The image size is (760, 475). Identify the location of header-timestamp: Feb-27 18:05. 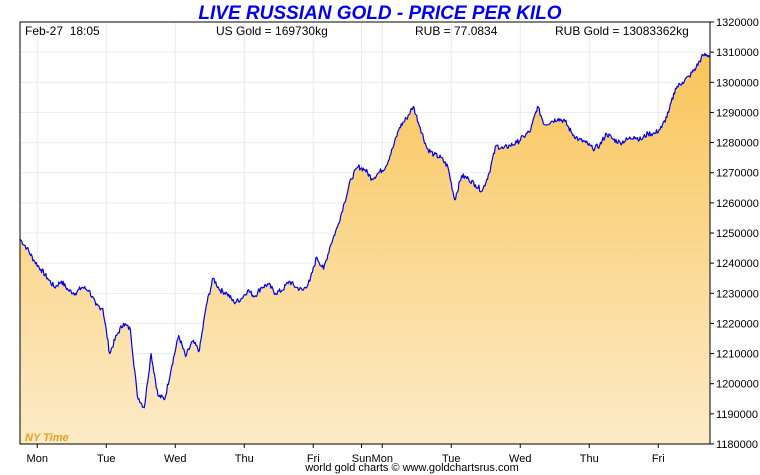
(62, 31).